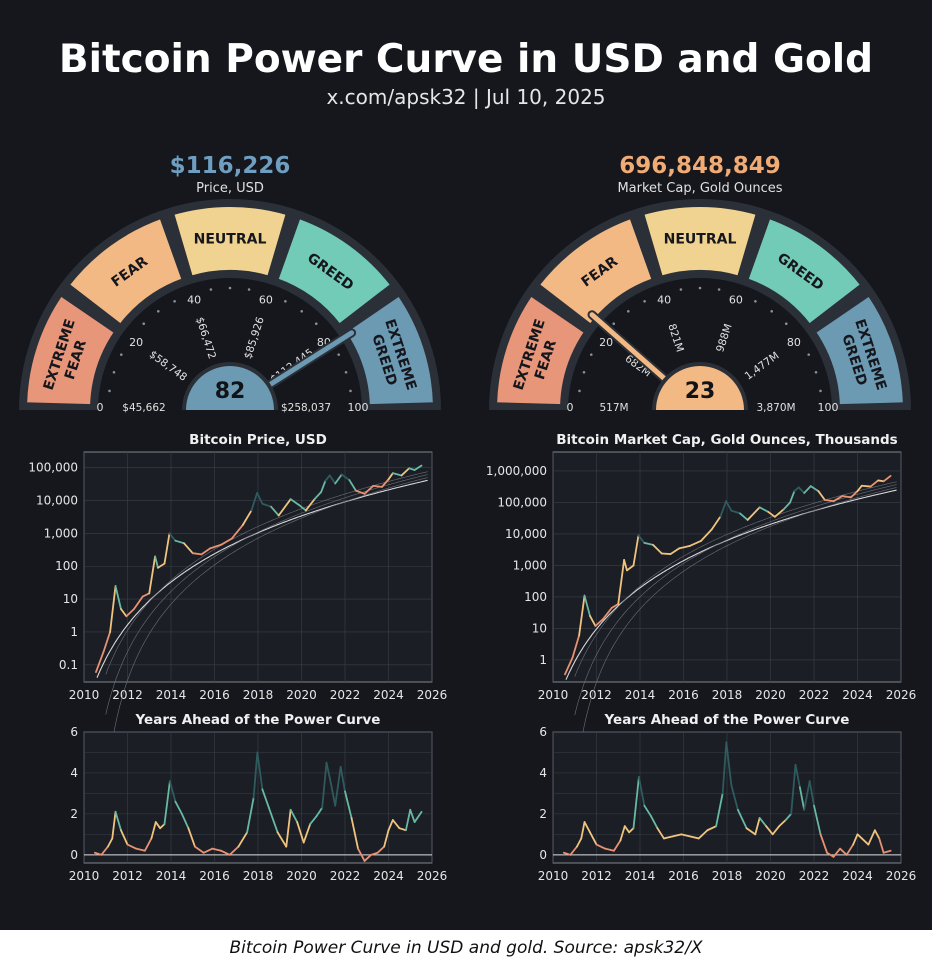 Image resolution: width=932 pixels, height=976 pixels. Describe the element at coordinates (731, 584) in the screenshot. I see `power-curve-support` at that location.